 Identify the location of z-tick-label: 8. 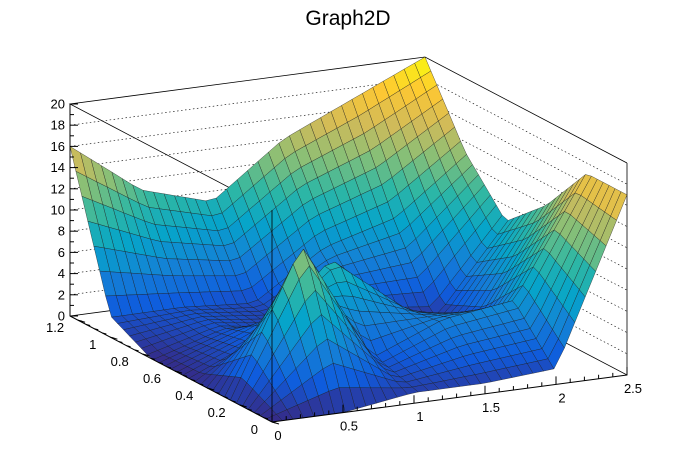
(61, 231).